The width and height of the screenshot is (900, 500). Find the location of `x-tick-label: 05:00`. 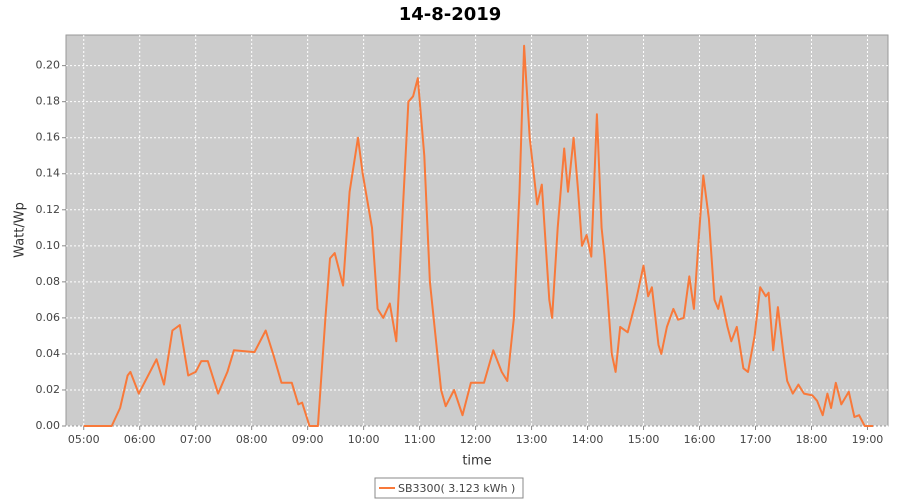

x-tick-label: 05:00 is located at coordinates (84, 439).